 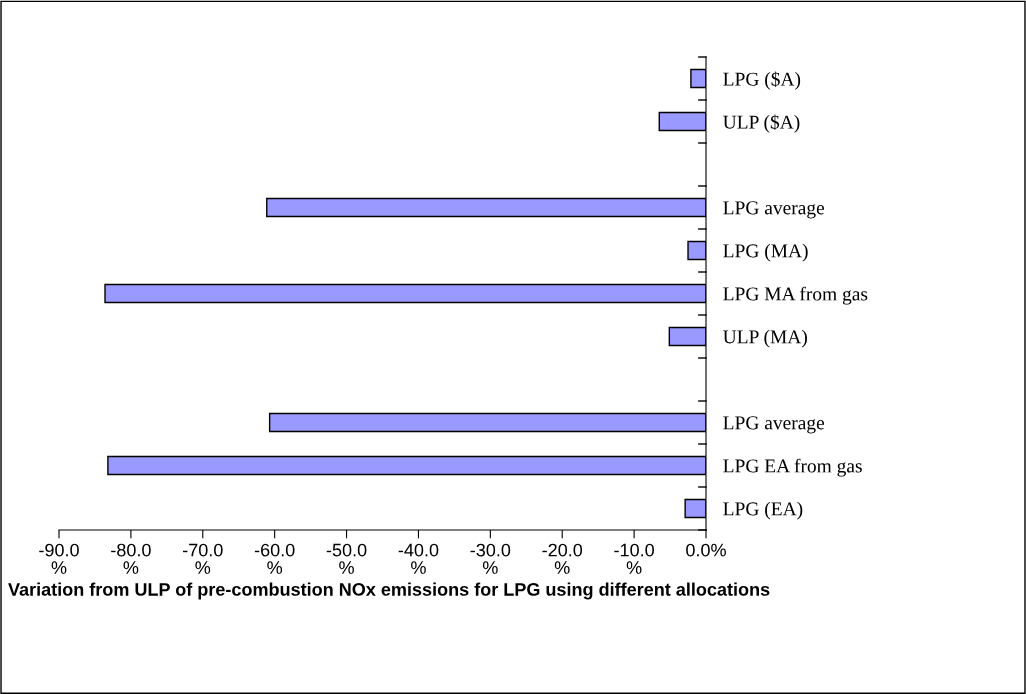 What do you see at coordinates (131, 558) in the screenshot?
I see `x-tick-label: -80.0 %` at bounding box center [131, 558].